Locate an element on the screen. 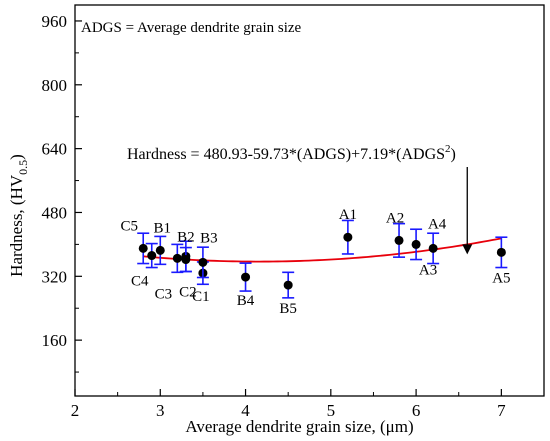 The image size is (550, 441). x-tick-label: 4 is located at coordinates (245, 410).